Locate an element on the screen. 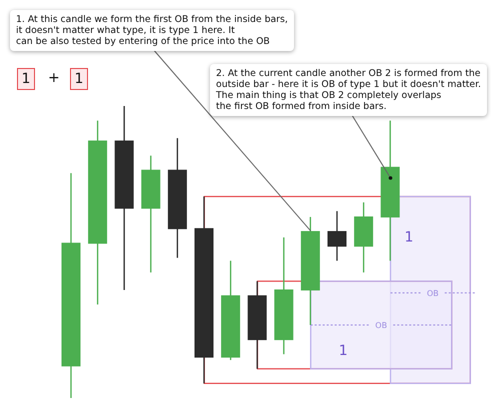 The height and width of the screenshot is (406, 491). annotation: 2. At the current candle another OB 2 is formed from the outside bar - here it is OB of type 1 but it doesn't matter. The main thing is that OB 2 completely overlaps the first OB formed from inside bars. is located at coordinates (349, 90).